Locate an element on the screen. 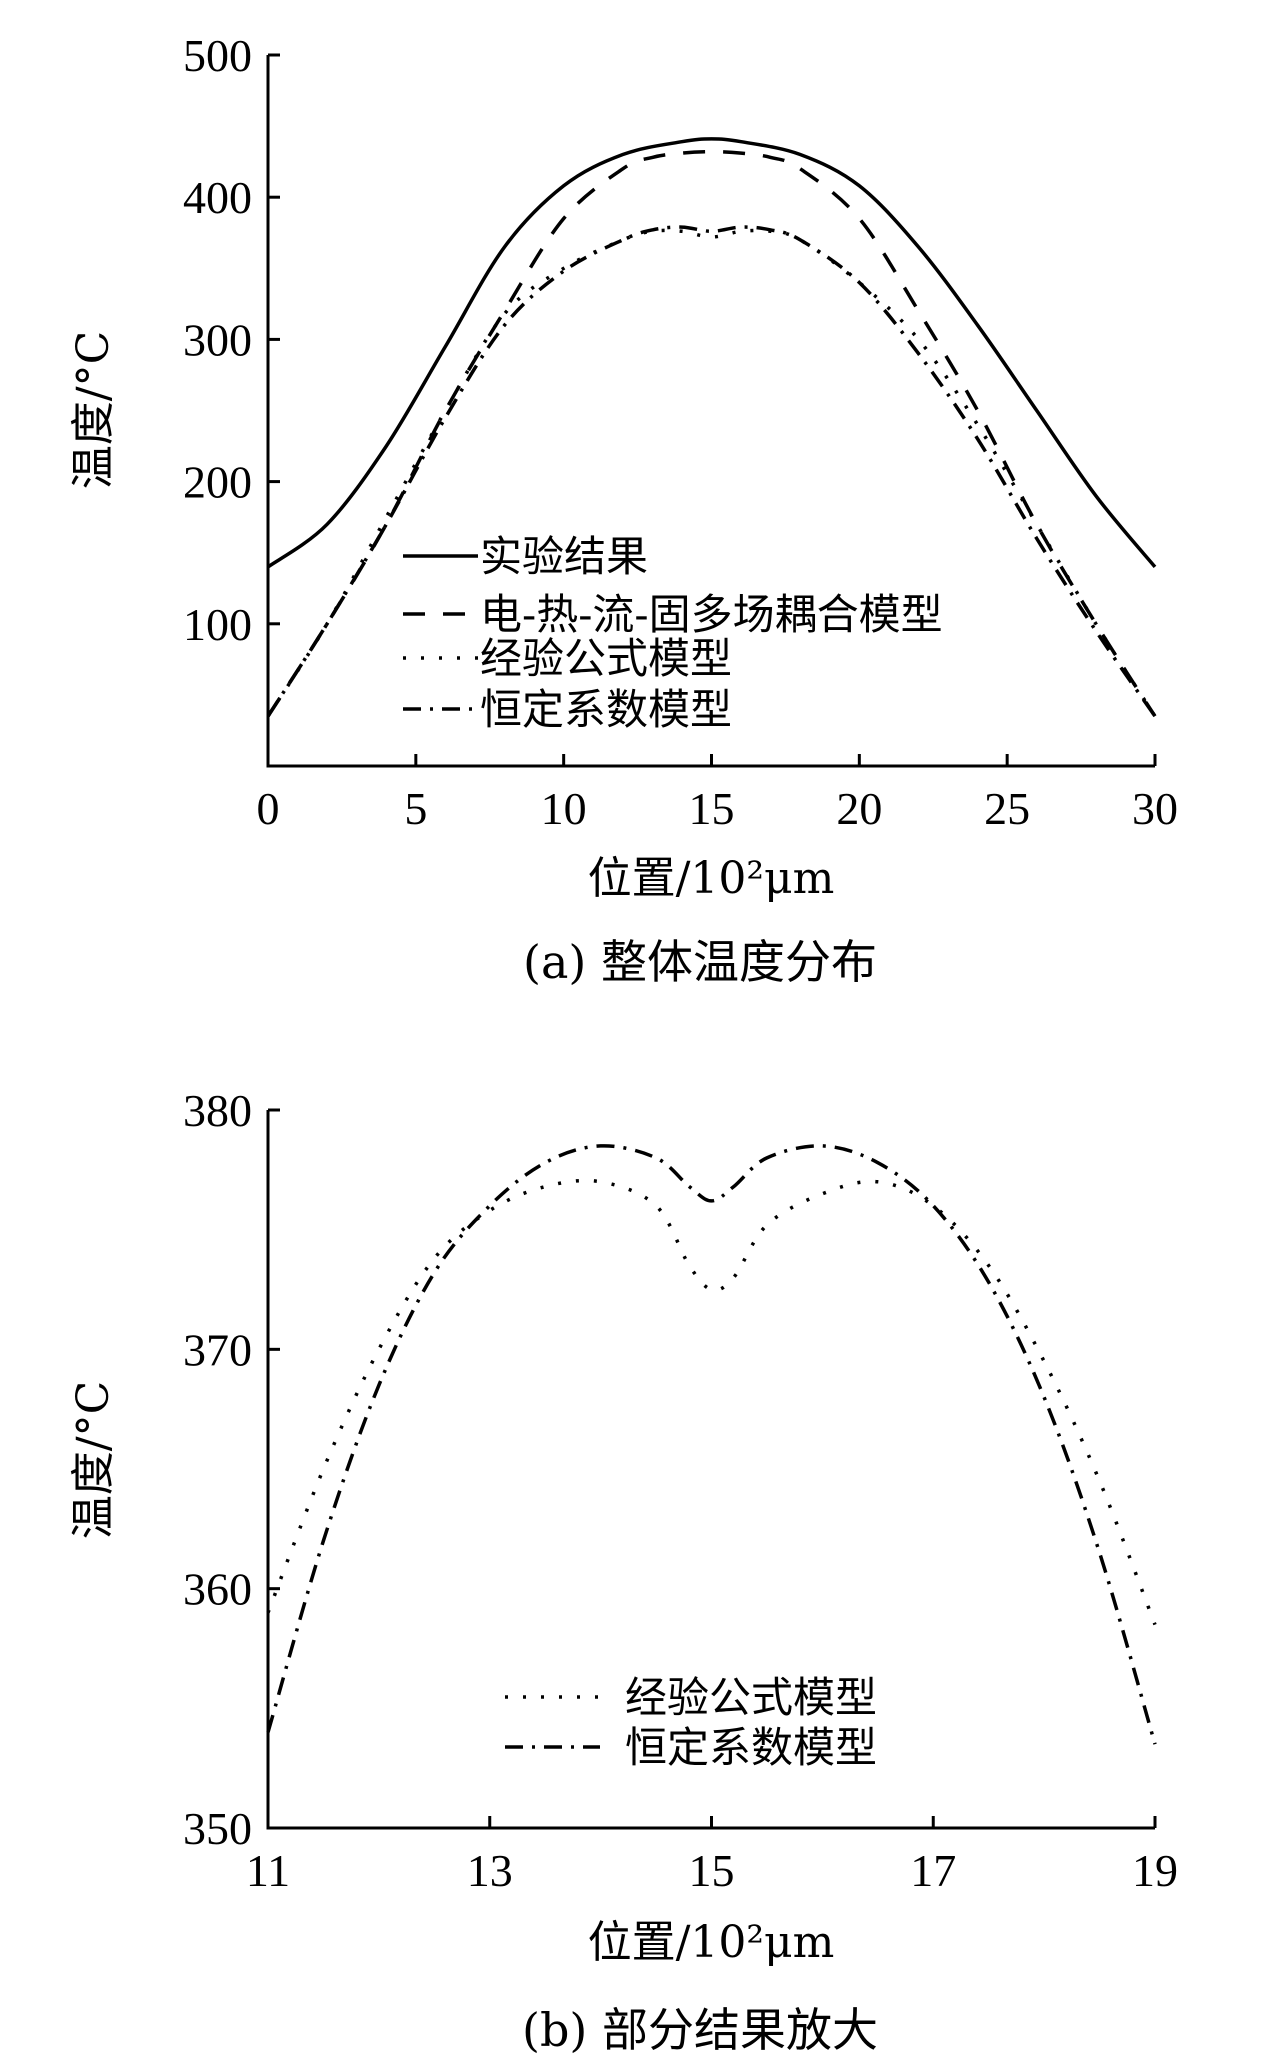 The image size is (1266, 2071). chart-a-x-axis-label: 位置/10²μm is located at coordinates (711, 878).